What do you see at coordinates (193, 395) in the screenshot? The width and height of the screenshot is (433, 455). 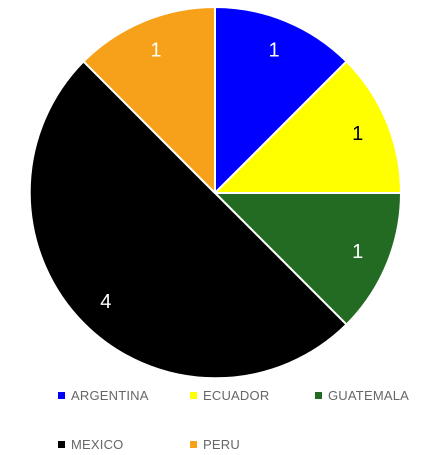 I see `legend-swatch-ecuador` at bounding box center [193, 395].